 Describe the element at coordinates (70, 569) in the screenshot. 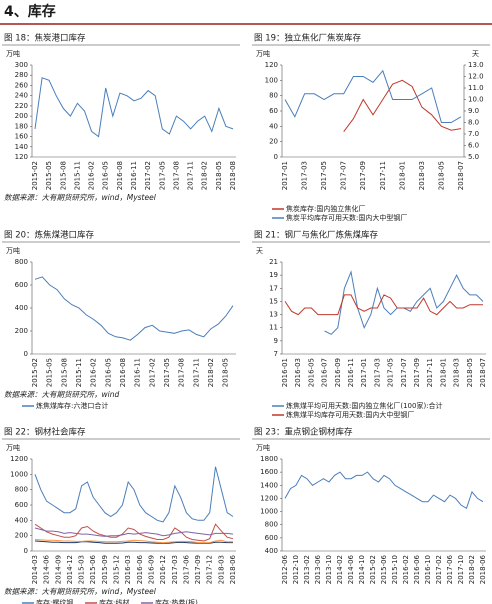

I see `x-tick-label: 2014-12` at that location.